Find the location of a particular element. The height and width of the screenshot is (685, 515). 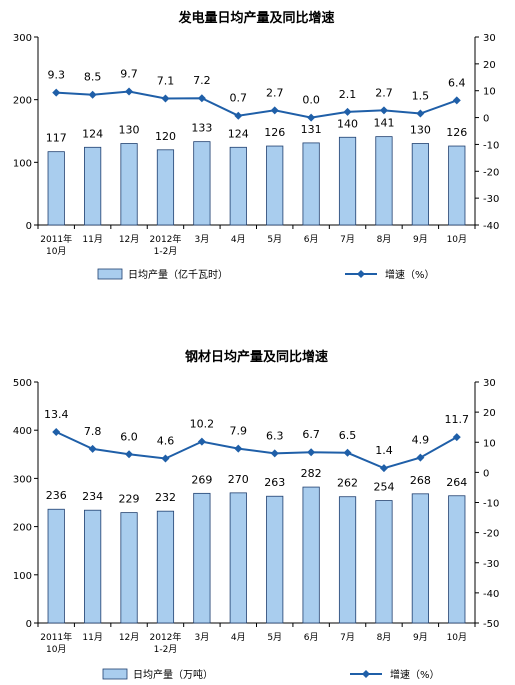

chart1-bar-value-label: 117 is located at coordinates (56, 138).